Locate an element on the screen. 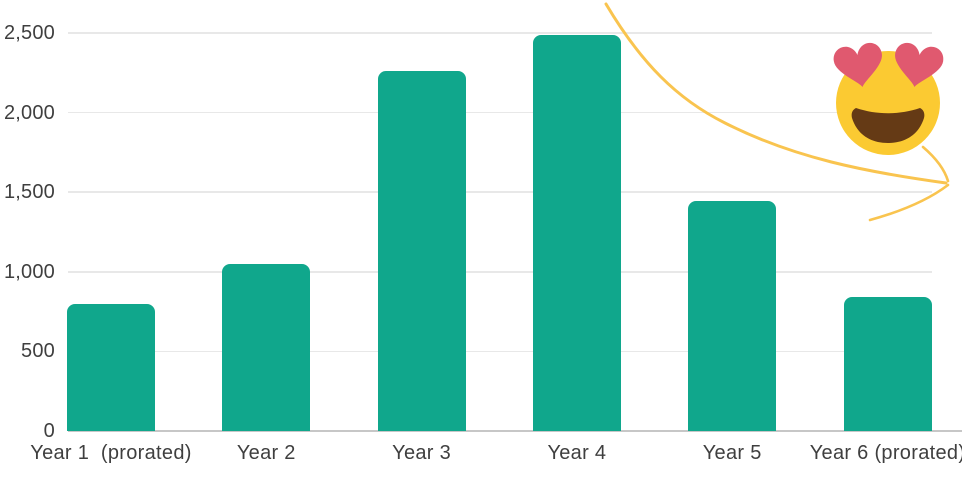  y-axis-tick-label-1500: 1,500 is located at coordinates (29, 192).